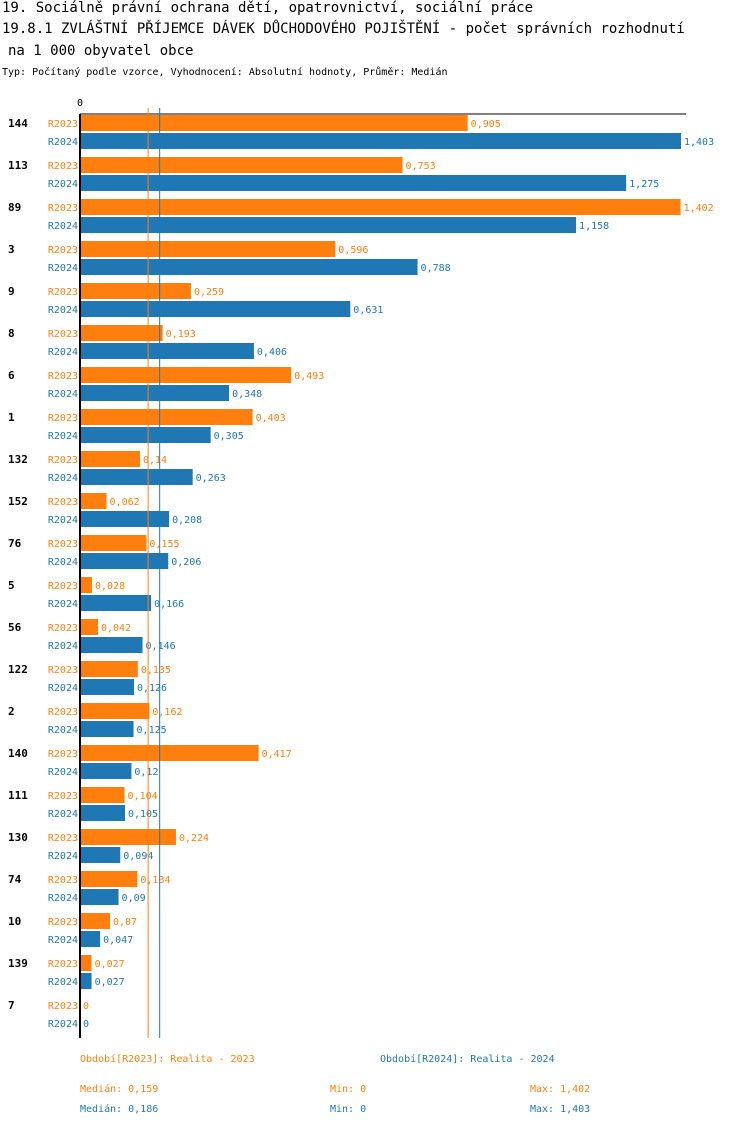 This screenshot has width=750, height=1128. What do you see at coordinates (560, 1109) in the screenshot?
I see `max-r2024: Max: 1,403` at bounding box center [560, 1109].